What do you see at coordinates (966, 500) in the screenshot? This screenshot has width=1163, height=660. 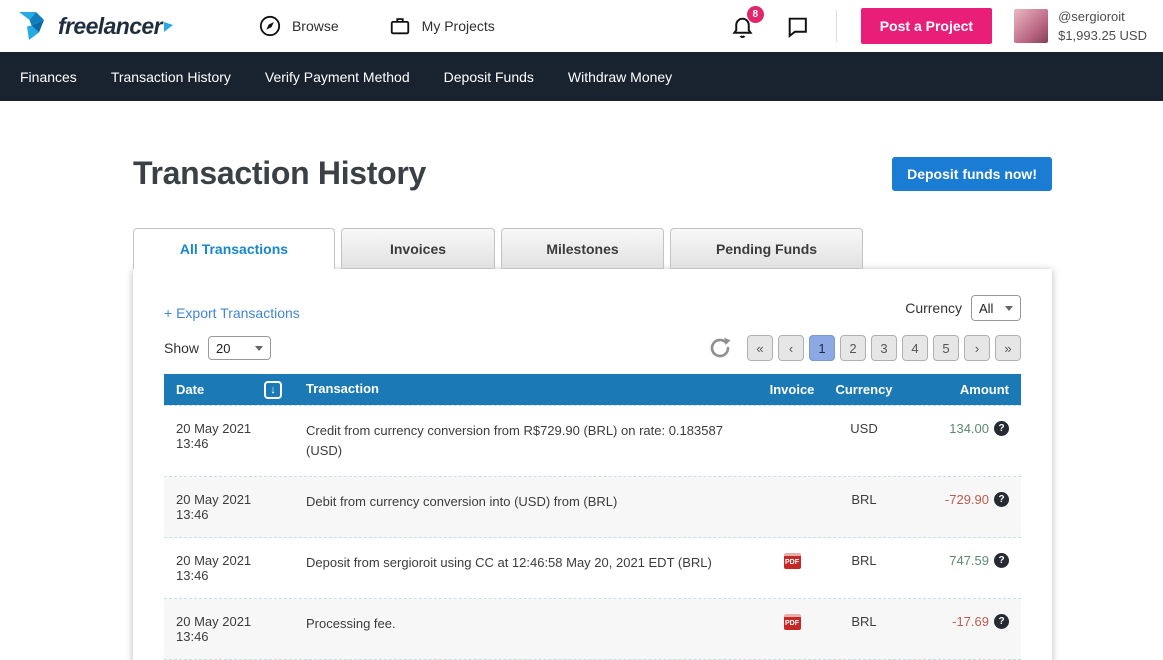 I see `amount-value: -729.90` at bounding box center [966, 500].